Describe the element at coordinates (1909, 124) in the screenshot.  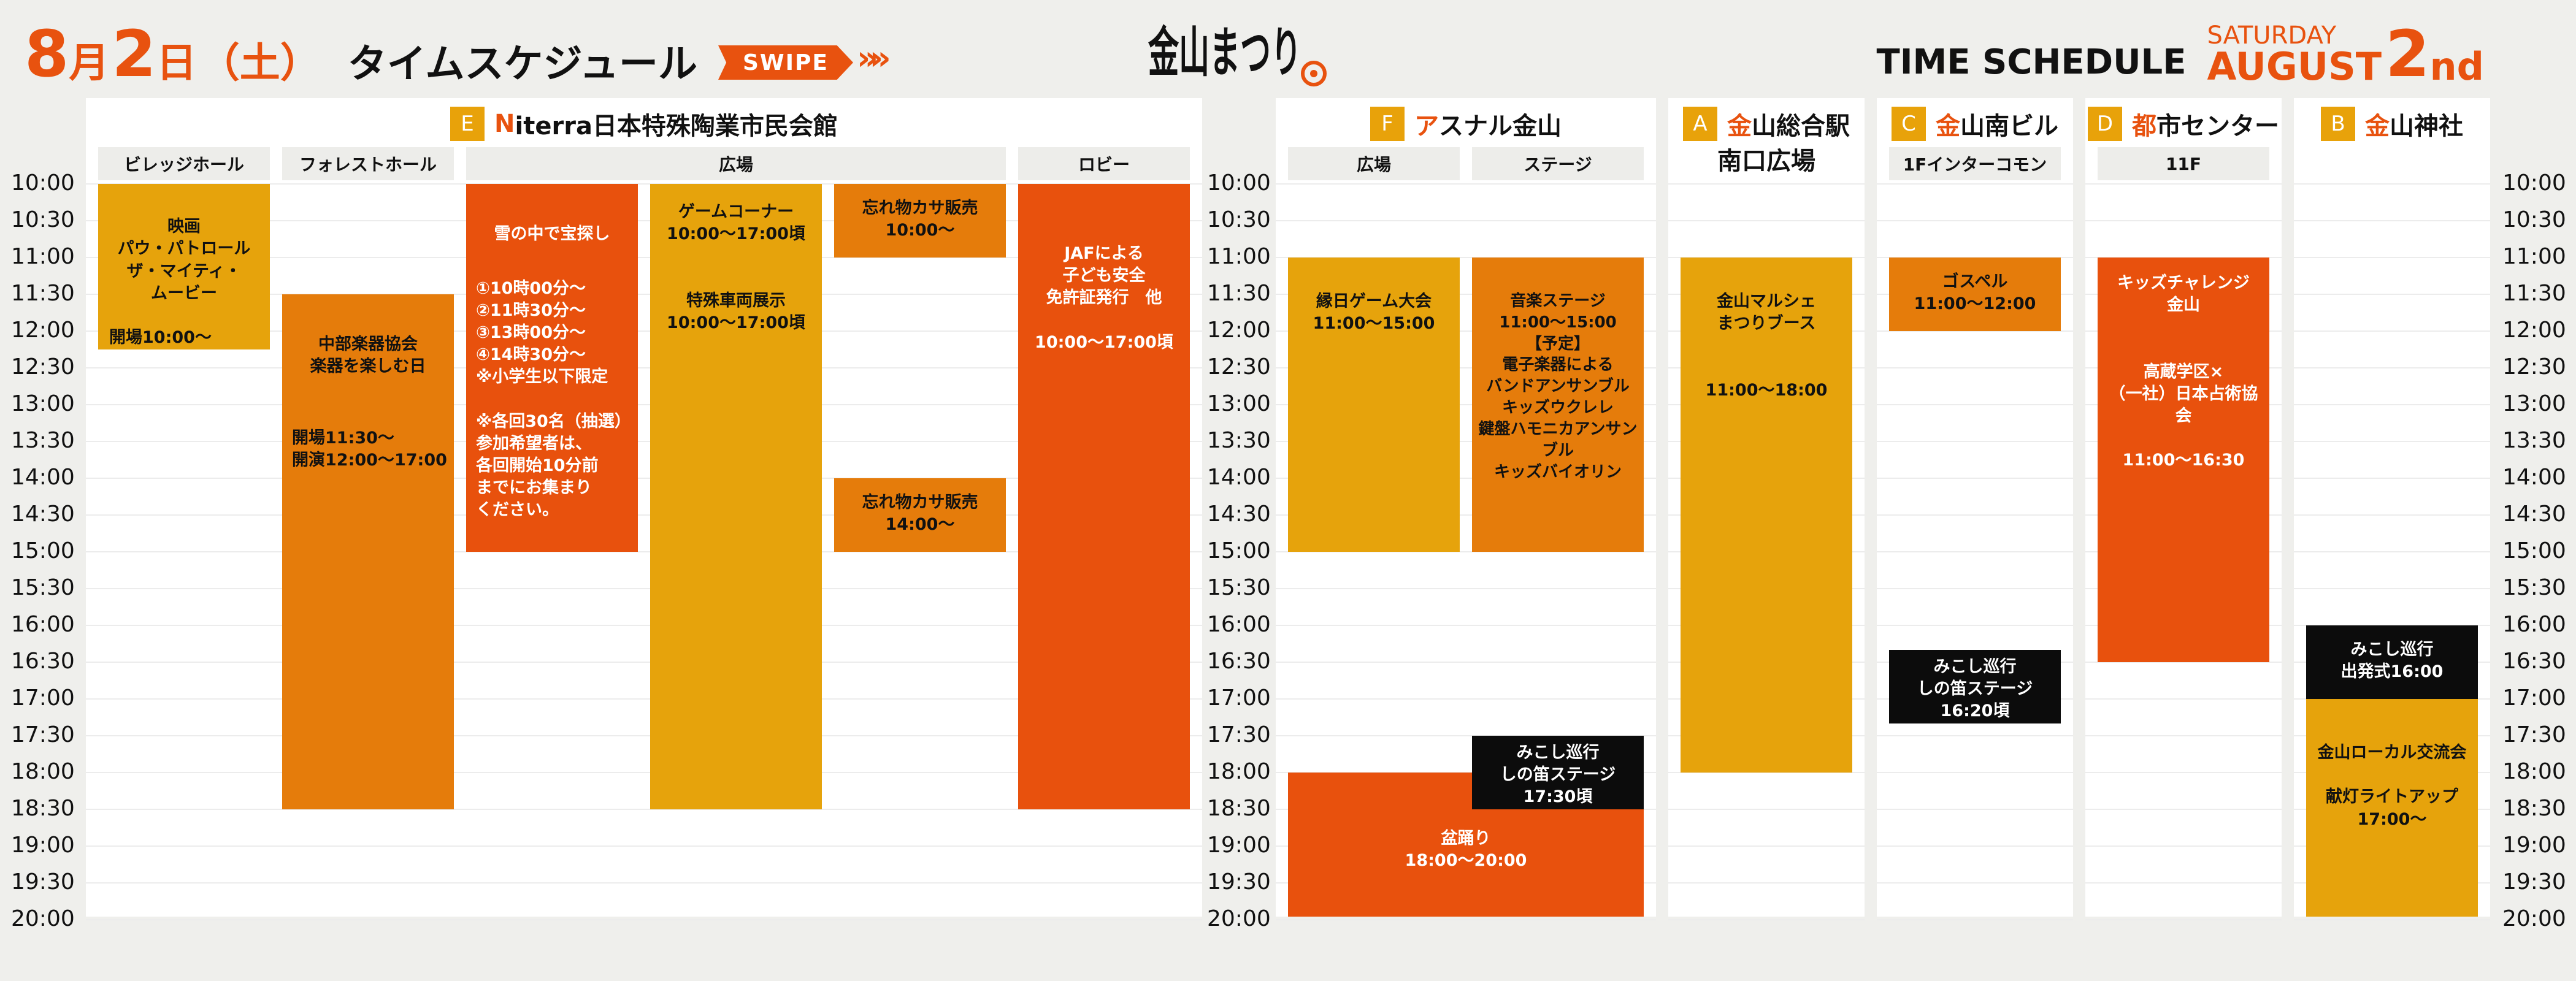
I see `venue-badge: C` at that location.